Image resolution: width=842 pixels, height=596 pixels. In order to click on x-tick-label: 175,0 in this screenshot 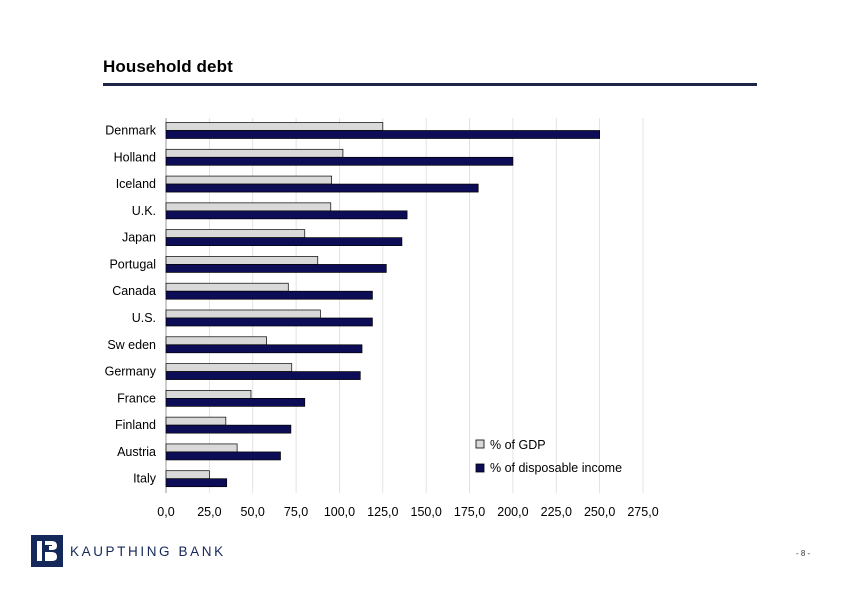, I will do `click(469, 512)`.